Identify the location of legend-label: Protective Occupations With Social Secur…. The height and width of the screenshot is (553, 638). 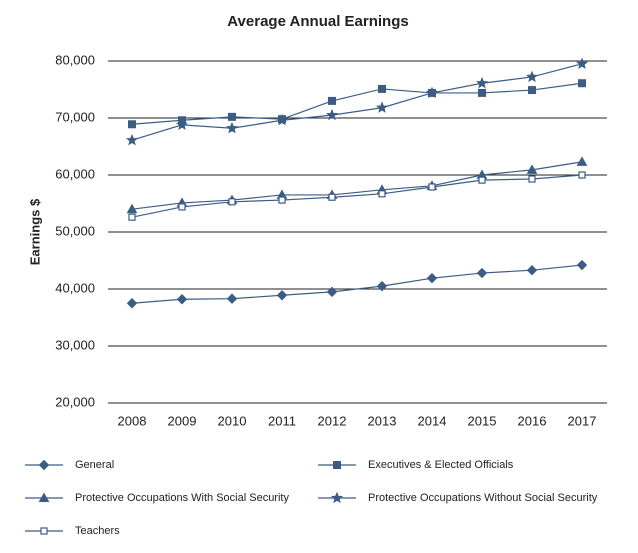
(182, 498).